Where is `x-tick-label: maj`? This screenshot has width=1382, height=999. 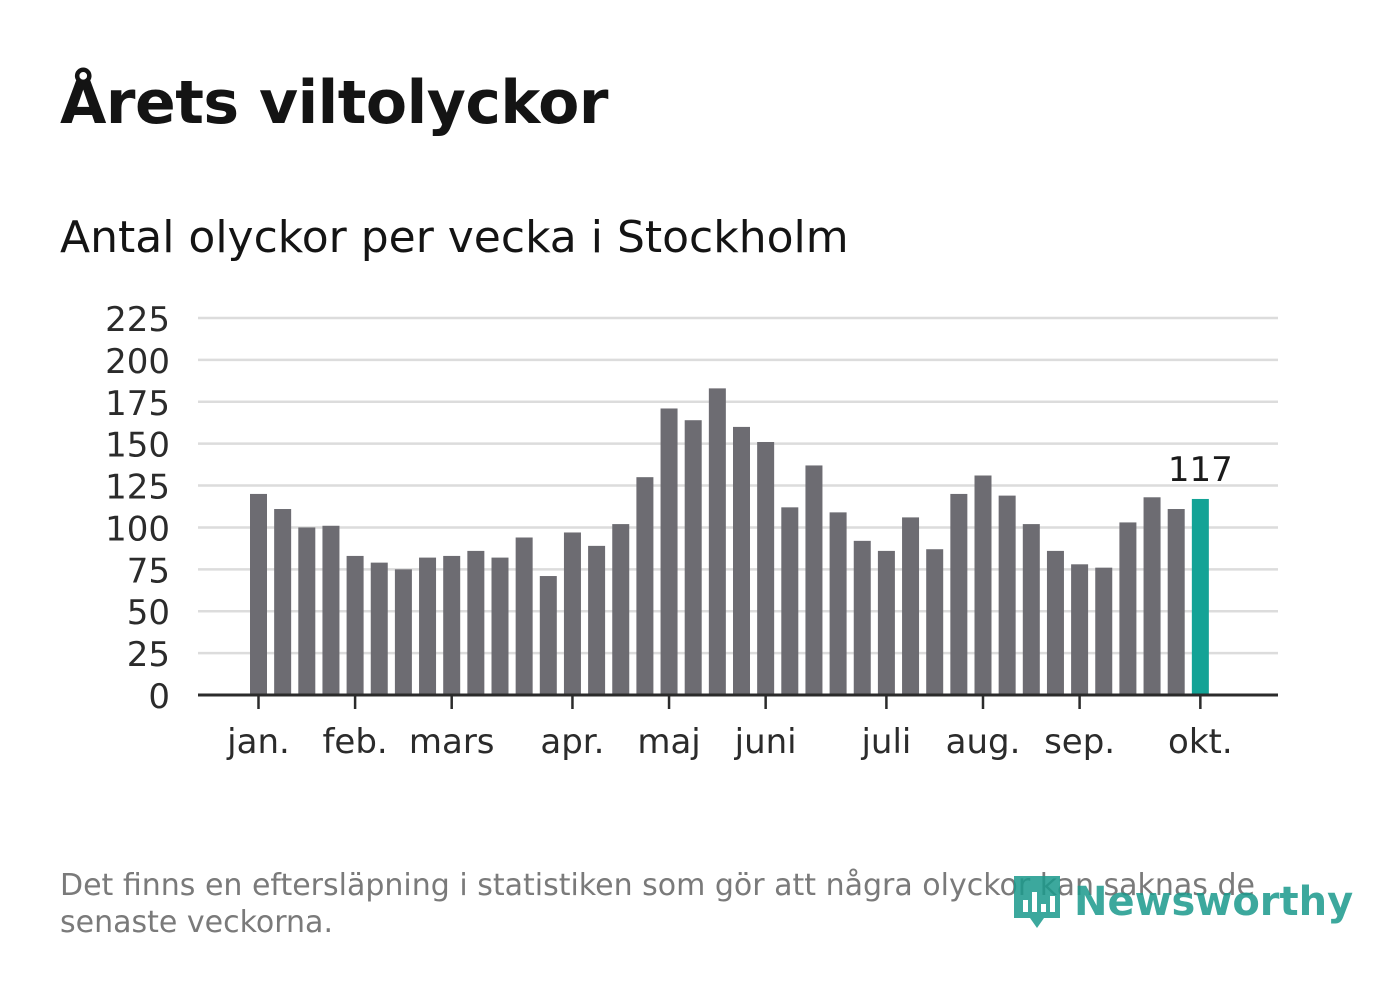 x-tick-label: maj is located at coordinates (668, 742).